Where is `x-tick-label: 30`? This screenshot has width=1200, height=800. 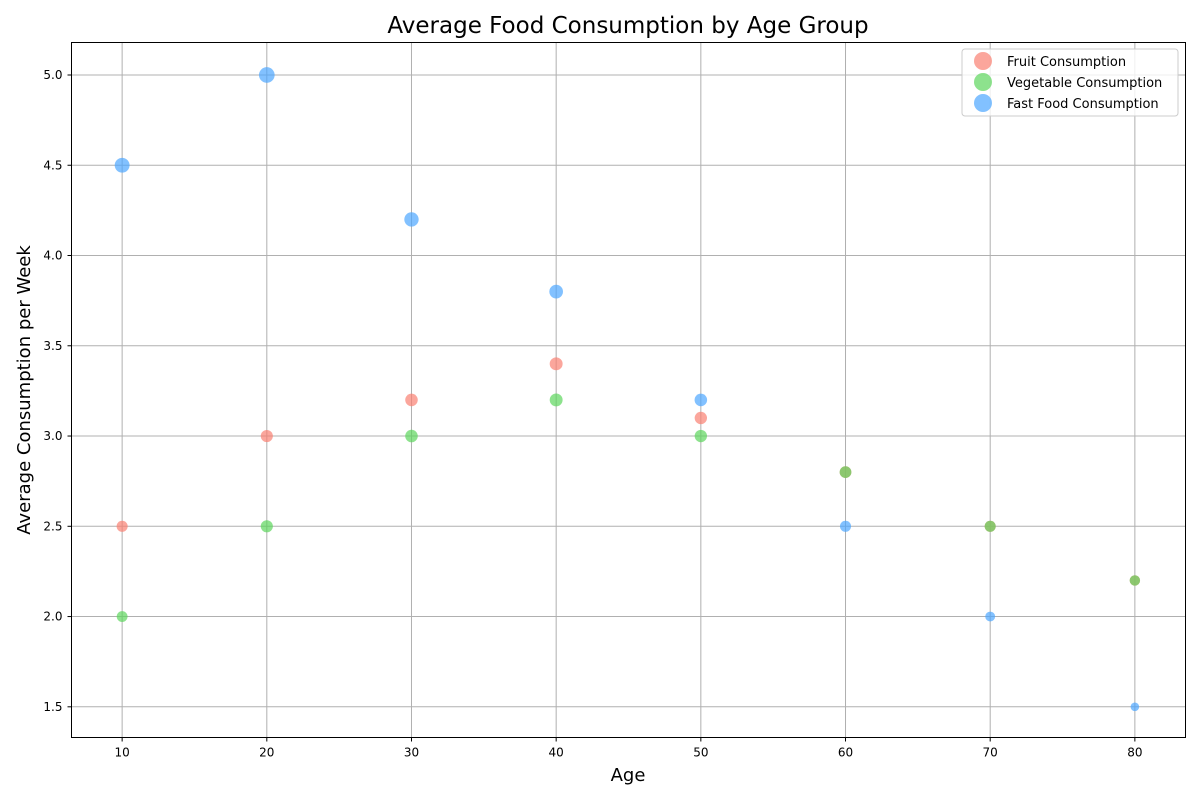
x-tick-label: 30 is located at coordinates (411, 753).